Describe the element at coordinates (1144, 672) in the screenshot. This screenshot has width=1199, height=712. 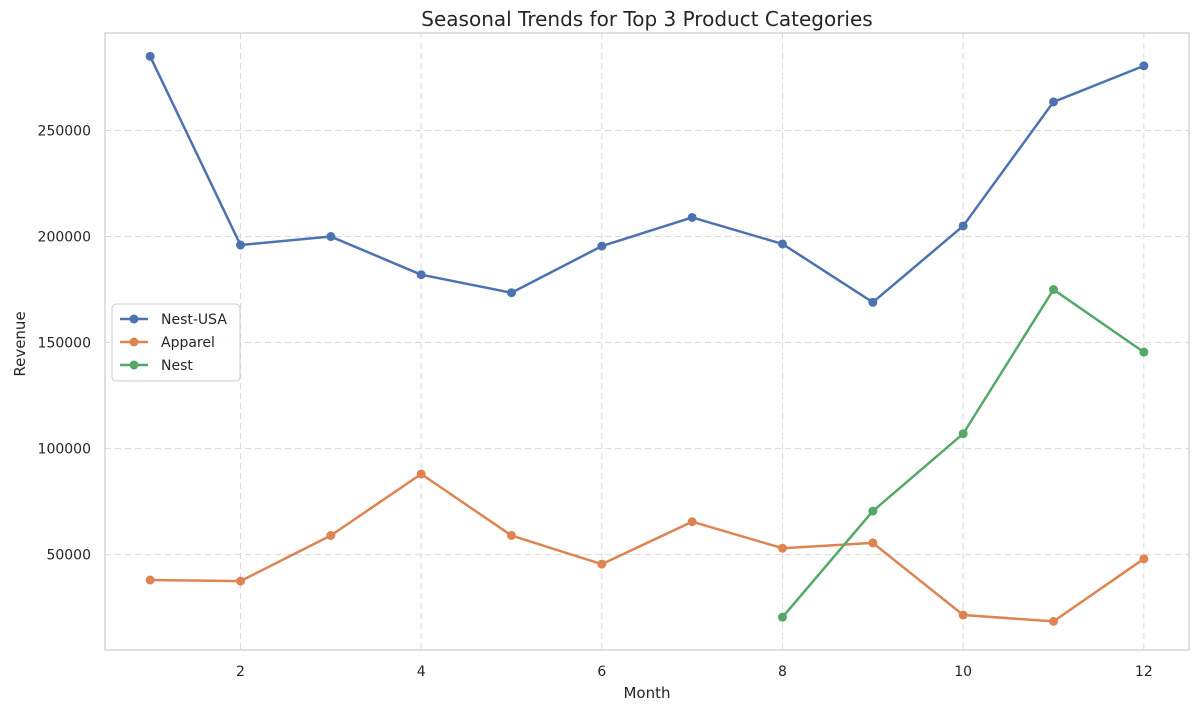
I see `x-tick-label: 12` at that location.